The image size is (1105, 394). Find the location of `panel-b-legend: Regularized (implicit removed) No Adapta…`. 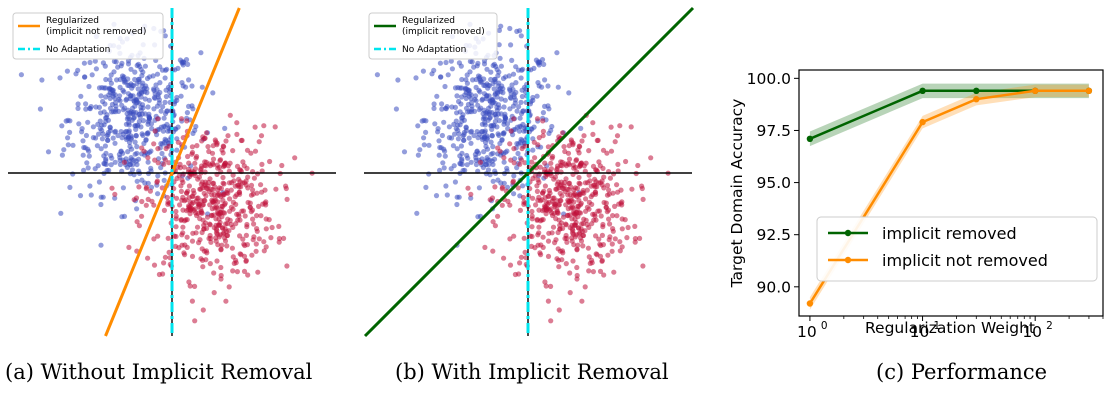

panel-b-legend: Regularized (implicit removed) No Adapta… is located at coordinates (433, 36).